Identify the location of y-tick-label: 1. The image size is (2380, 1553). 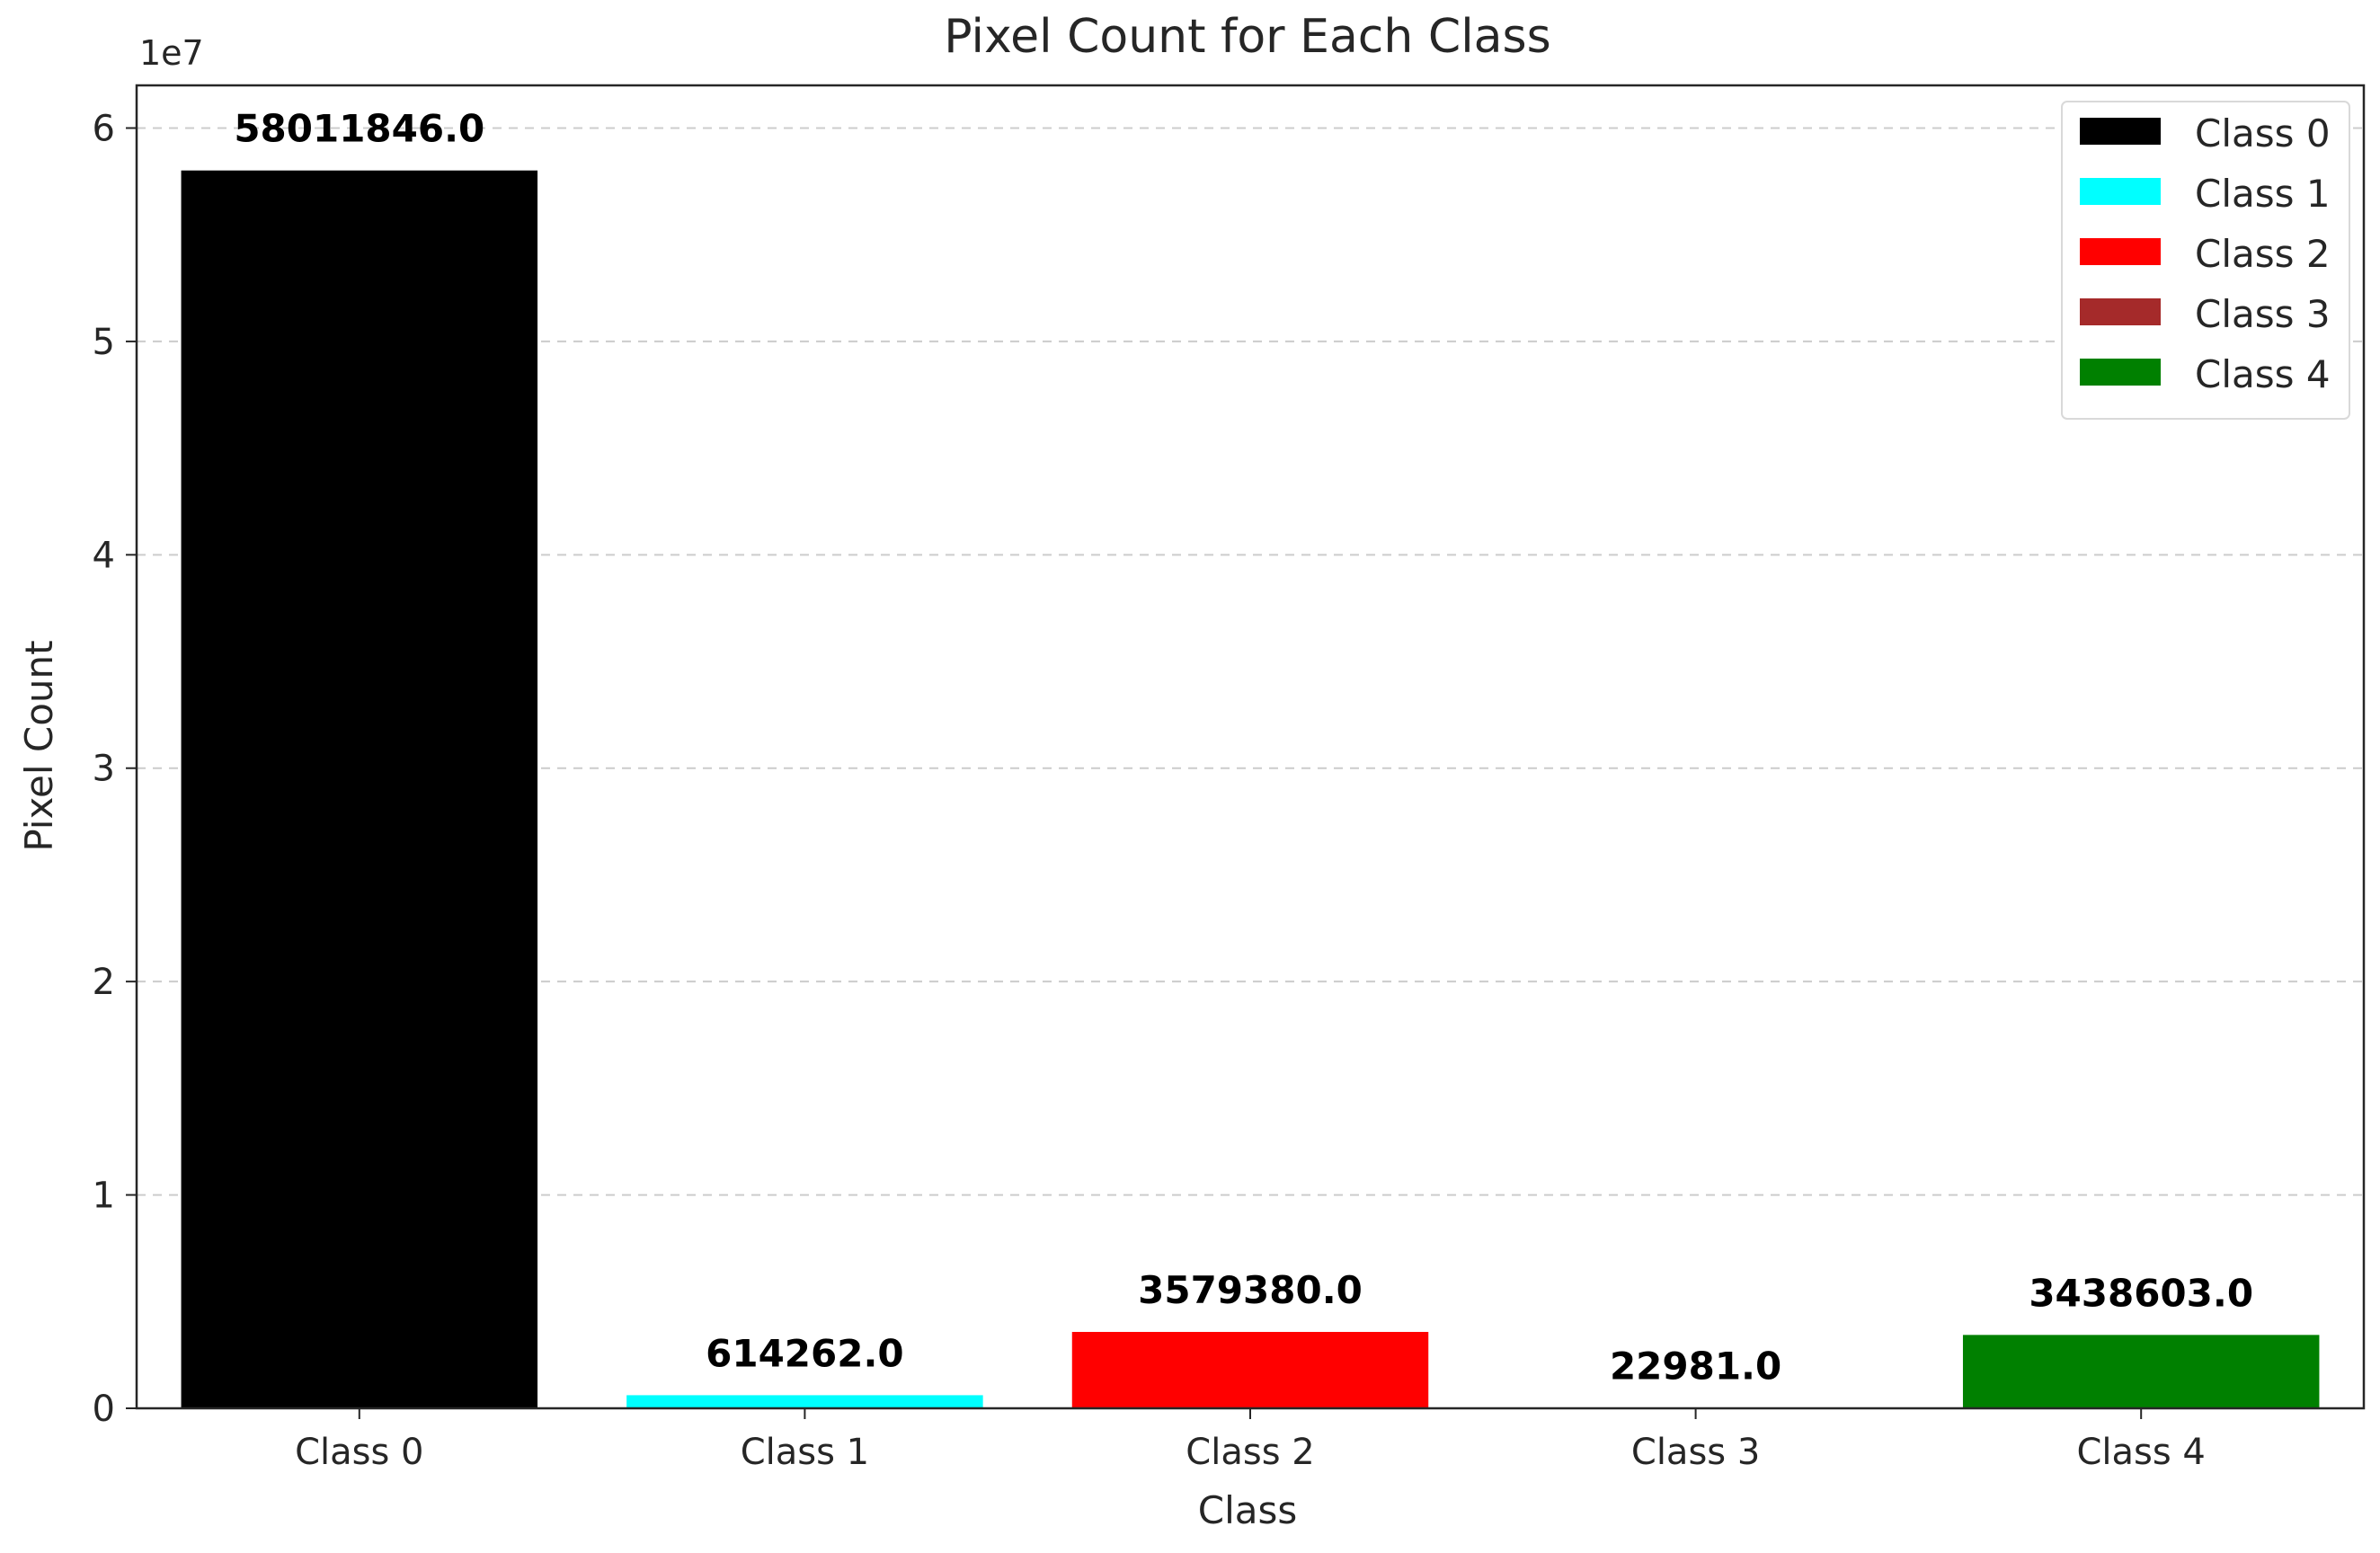
(104, 1196).